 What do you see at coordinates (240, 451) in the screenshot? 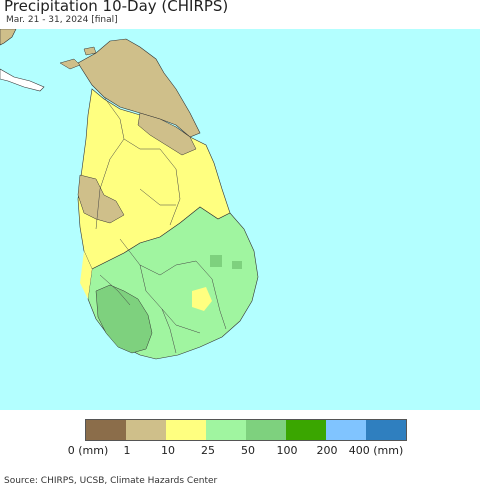
I see `legend-ticks: 0 (mm) 1 10 25 50 100 200 400 (mm)` at bounding box center [240, 451].